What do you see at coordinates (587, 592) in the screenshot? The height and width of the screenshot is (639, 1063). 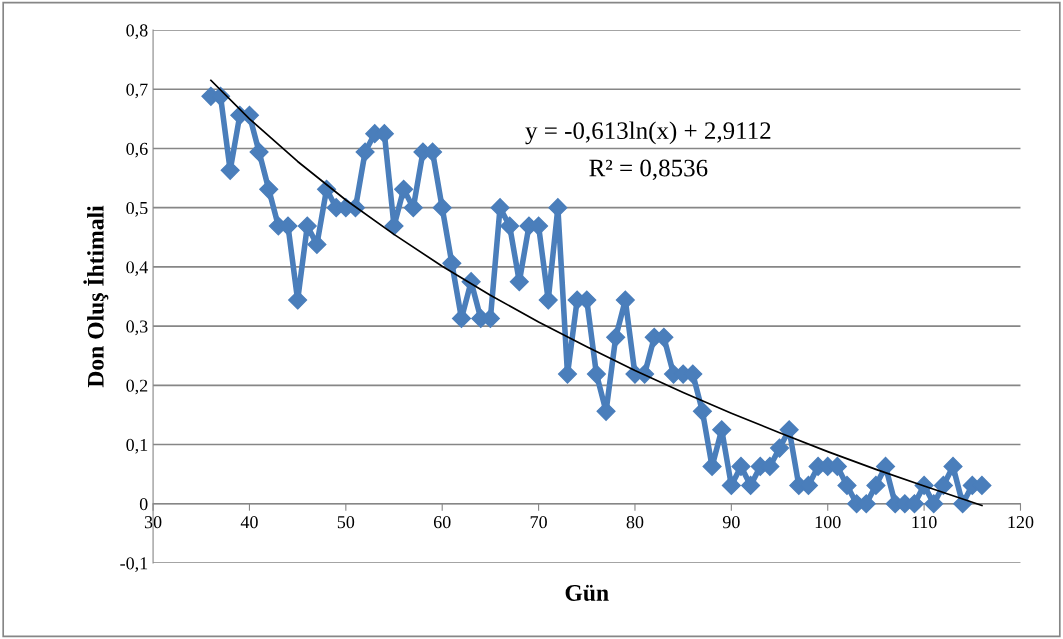 I see `x-axis-title: Gün` at bounding box center [587, 592].